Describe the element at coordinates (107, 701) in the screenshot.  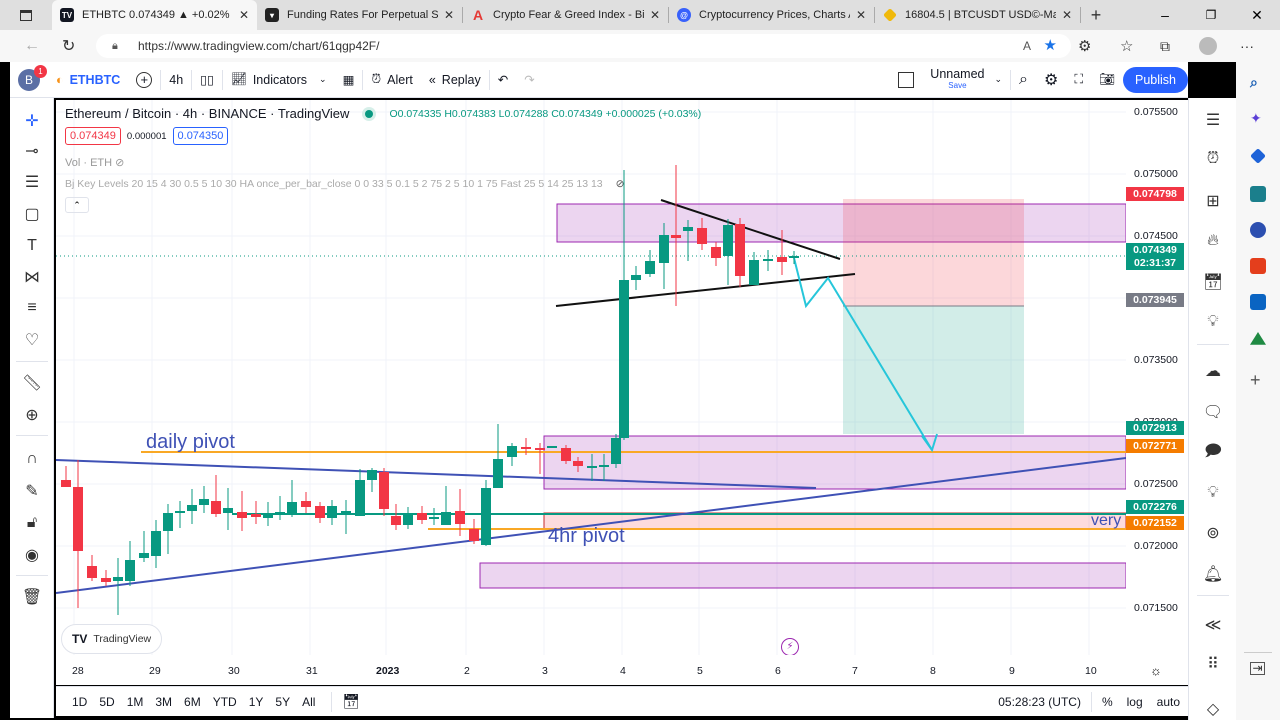
I see `range-5d: 5D` at that location.